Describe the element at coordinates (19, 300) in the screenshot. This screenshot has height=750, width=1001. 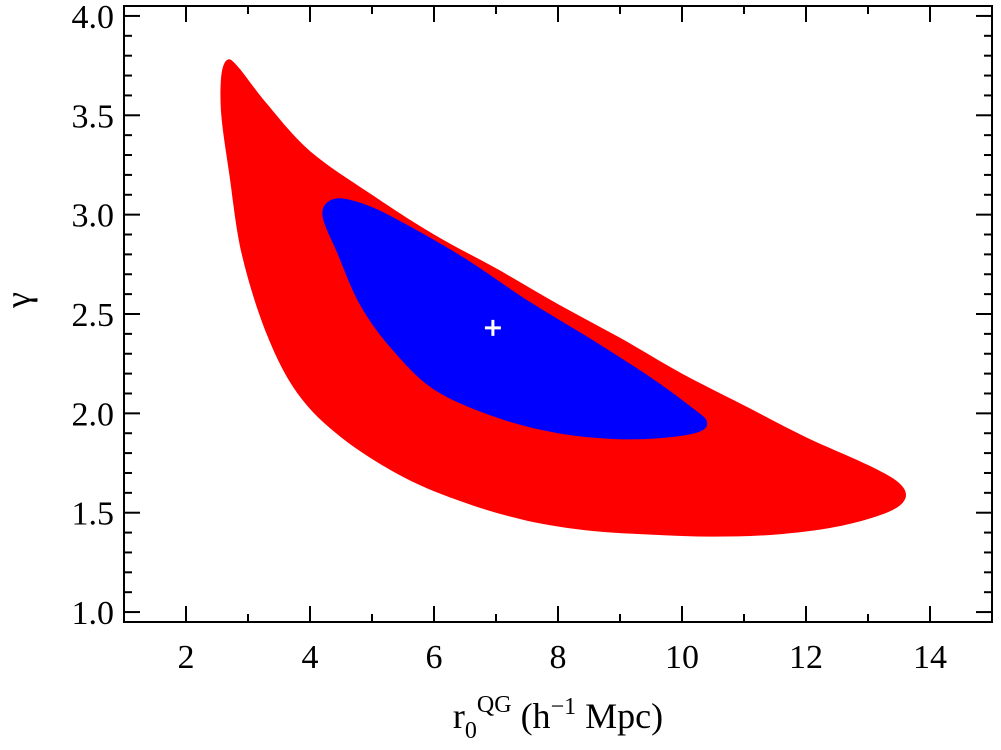
I see `y-axis-title: γ` at that location.